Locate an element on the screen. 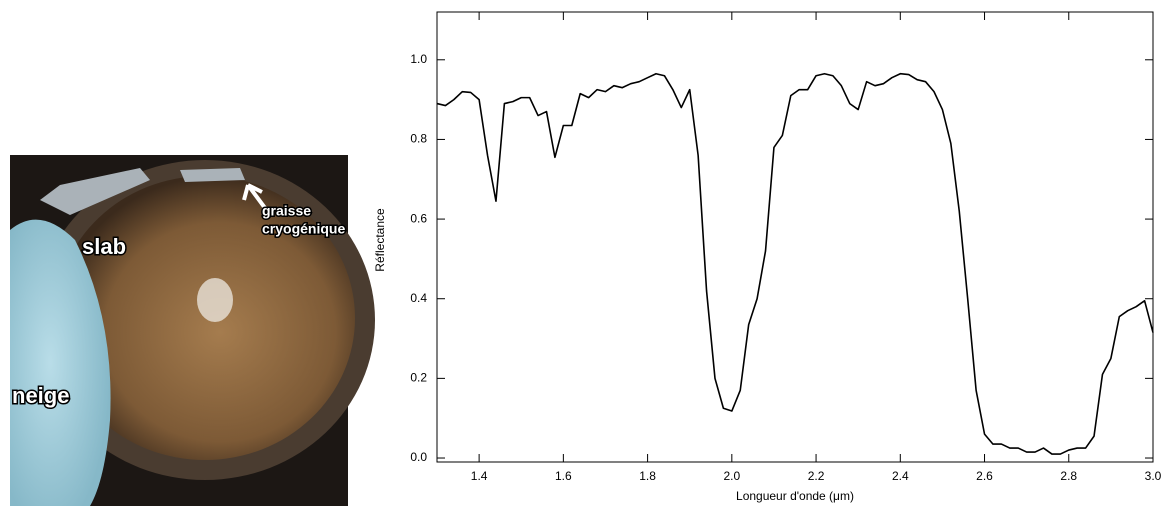 This screenshot has width=1164, height=511. reflection is located at coordinates (215, 300).